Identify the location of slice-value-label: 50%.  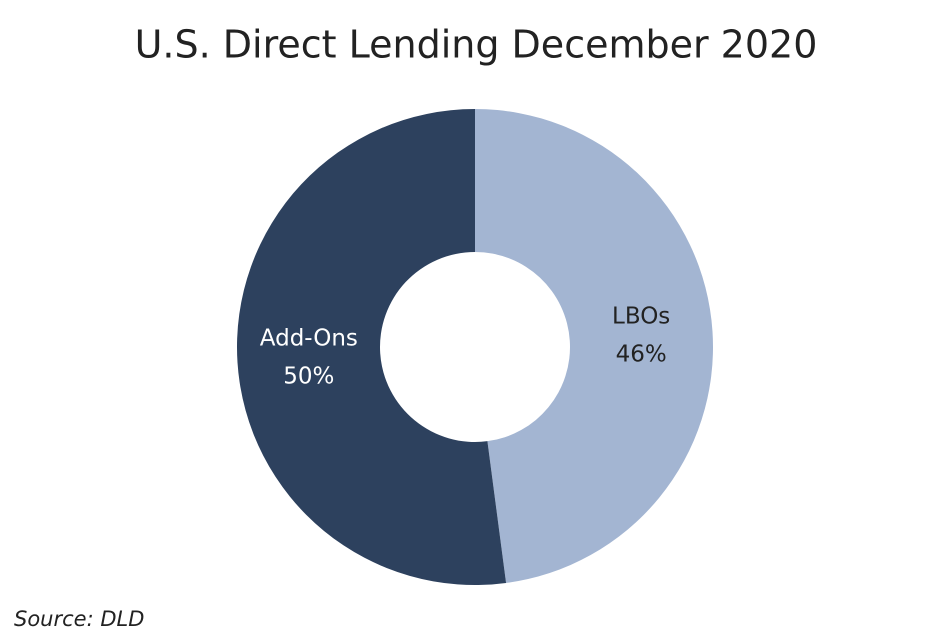
(308, 376).